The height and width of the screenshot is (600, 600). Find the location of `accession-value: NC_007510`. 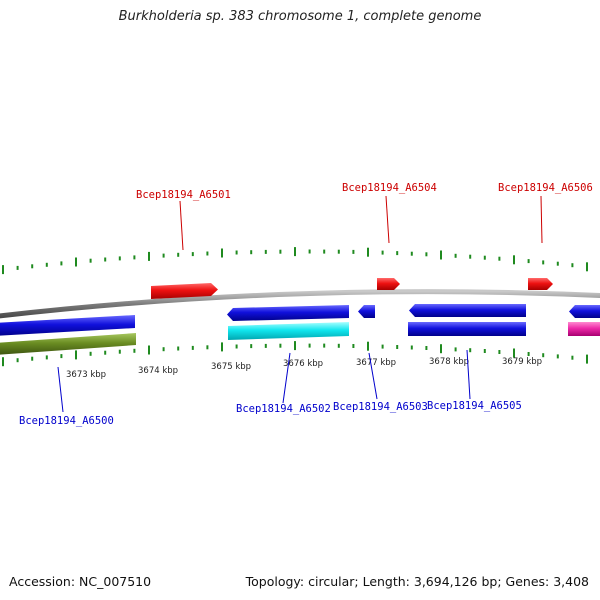

accession-value: NC_007510 is located at coordinates (115, 581).